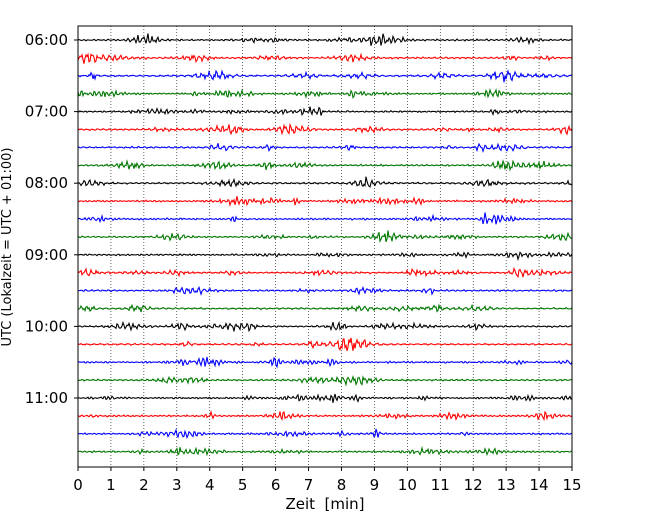 The width and height of the screenshot is (650, 520). Describe the element at coordinates (325, 362) in the screenshot. I see `trace-10:30` at that location.